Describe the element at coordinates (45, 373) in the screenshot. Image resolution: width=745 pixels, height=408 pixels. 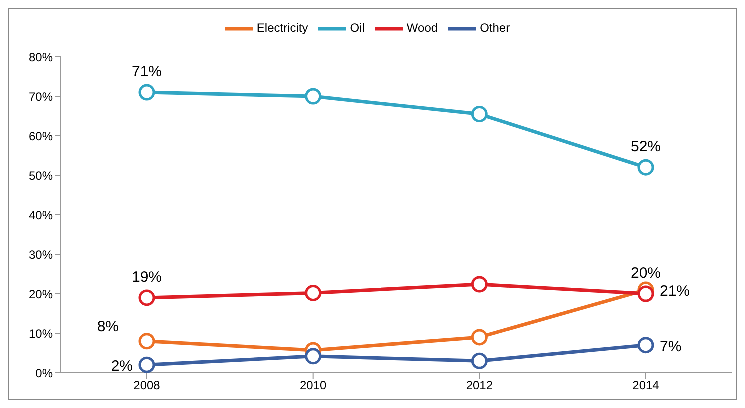
I see `y-tick-label: 0%` at that location.